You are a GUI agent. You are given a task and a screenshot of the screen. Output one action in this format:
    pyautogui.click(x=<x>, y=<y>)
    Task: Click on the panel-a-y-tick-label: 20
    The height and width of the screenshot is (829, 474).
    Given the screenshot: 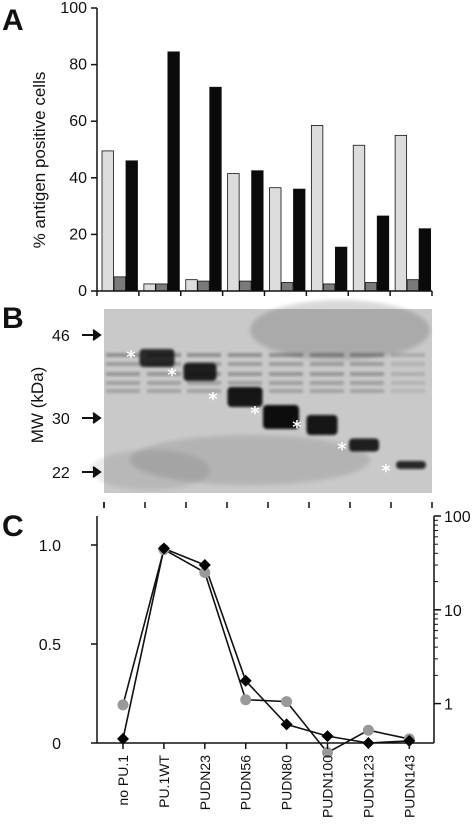 What is the action you would take?
    pyautogui.click(x=78, y=234)
    